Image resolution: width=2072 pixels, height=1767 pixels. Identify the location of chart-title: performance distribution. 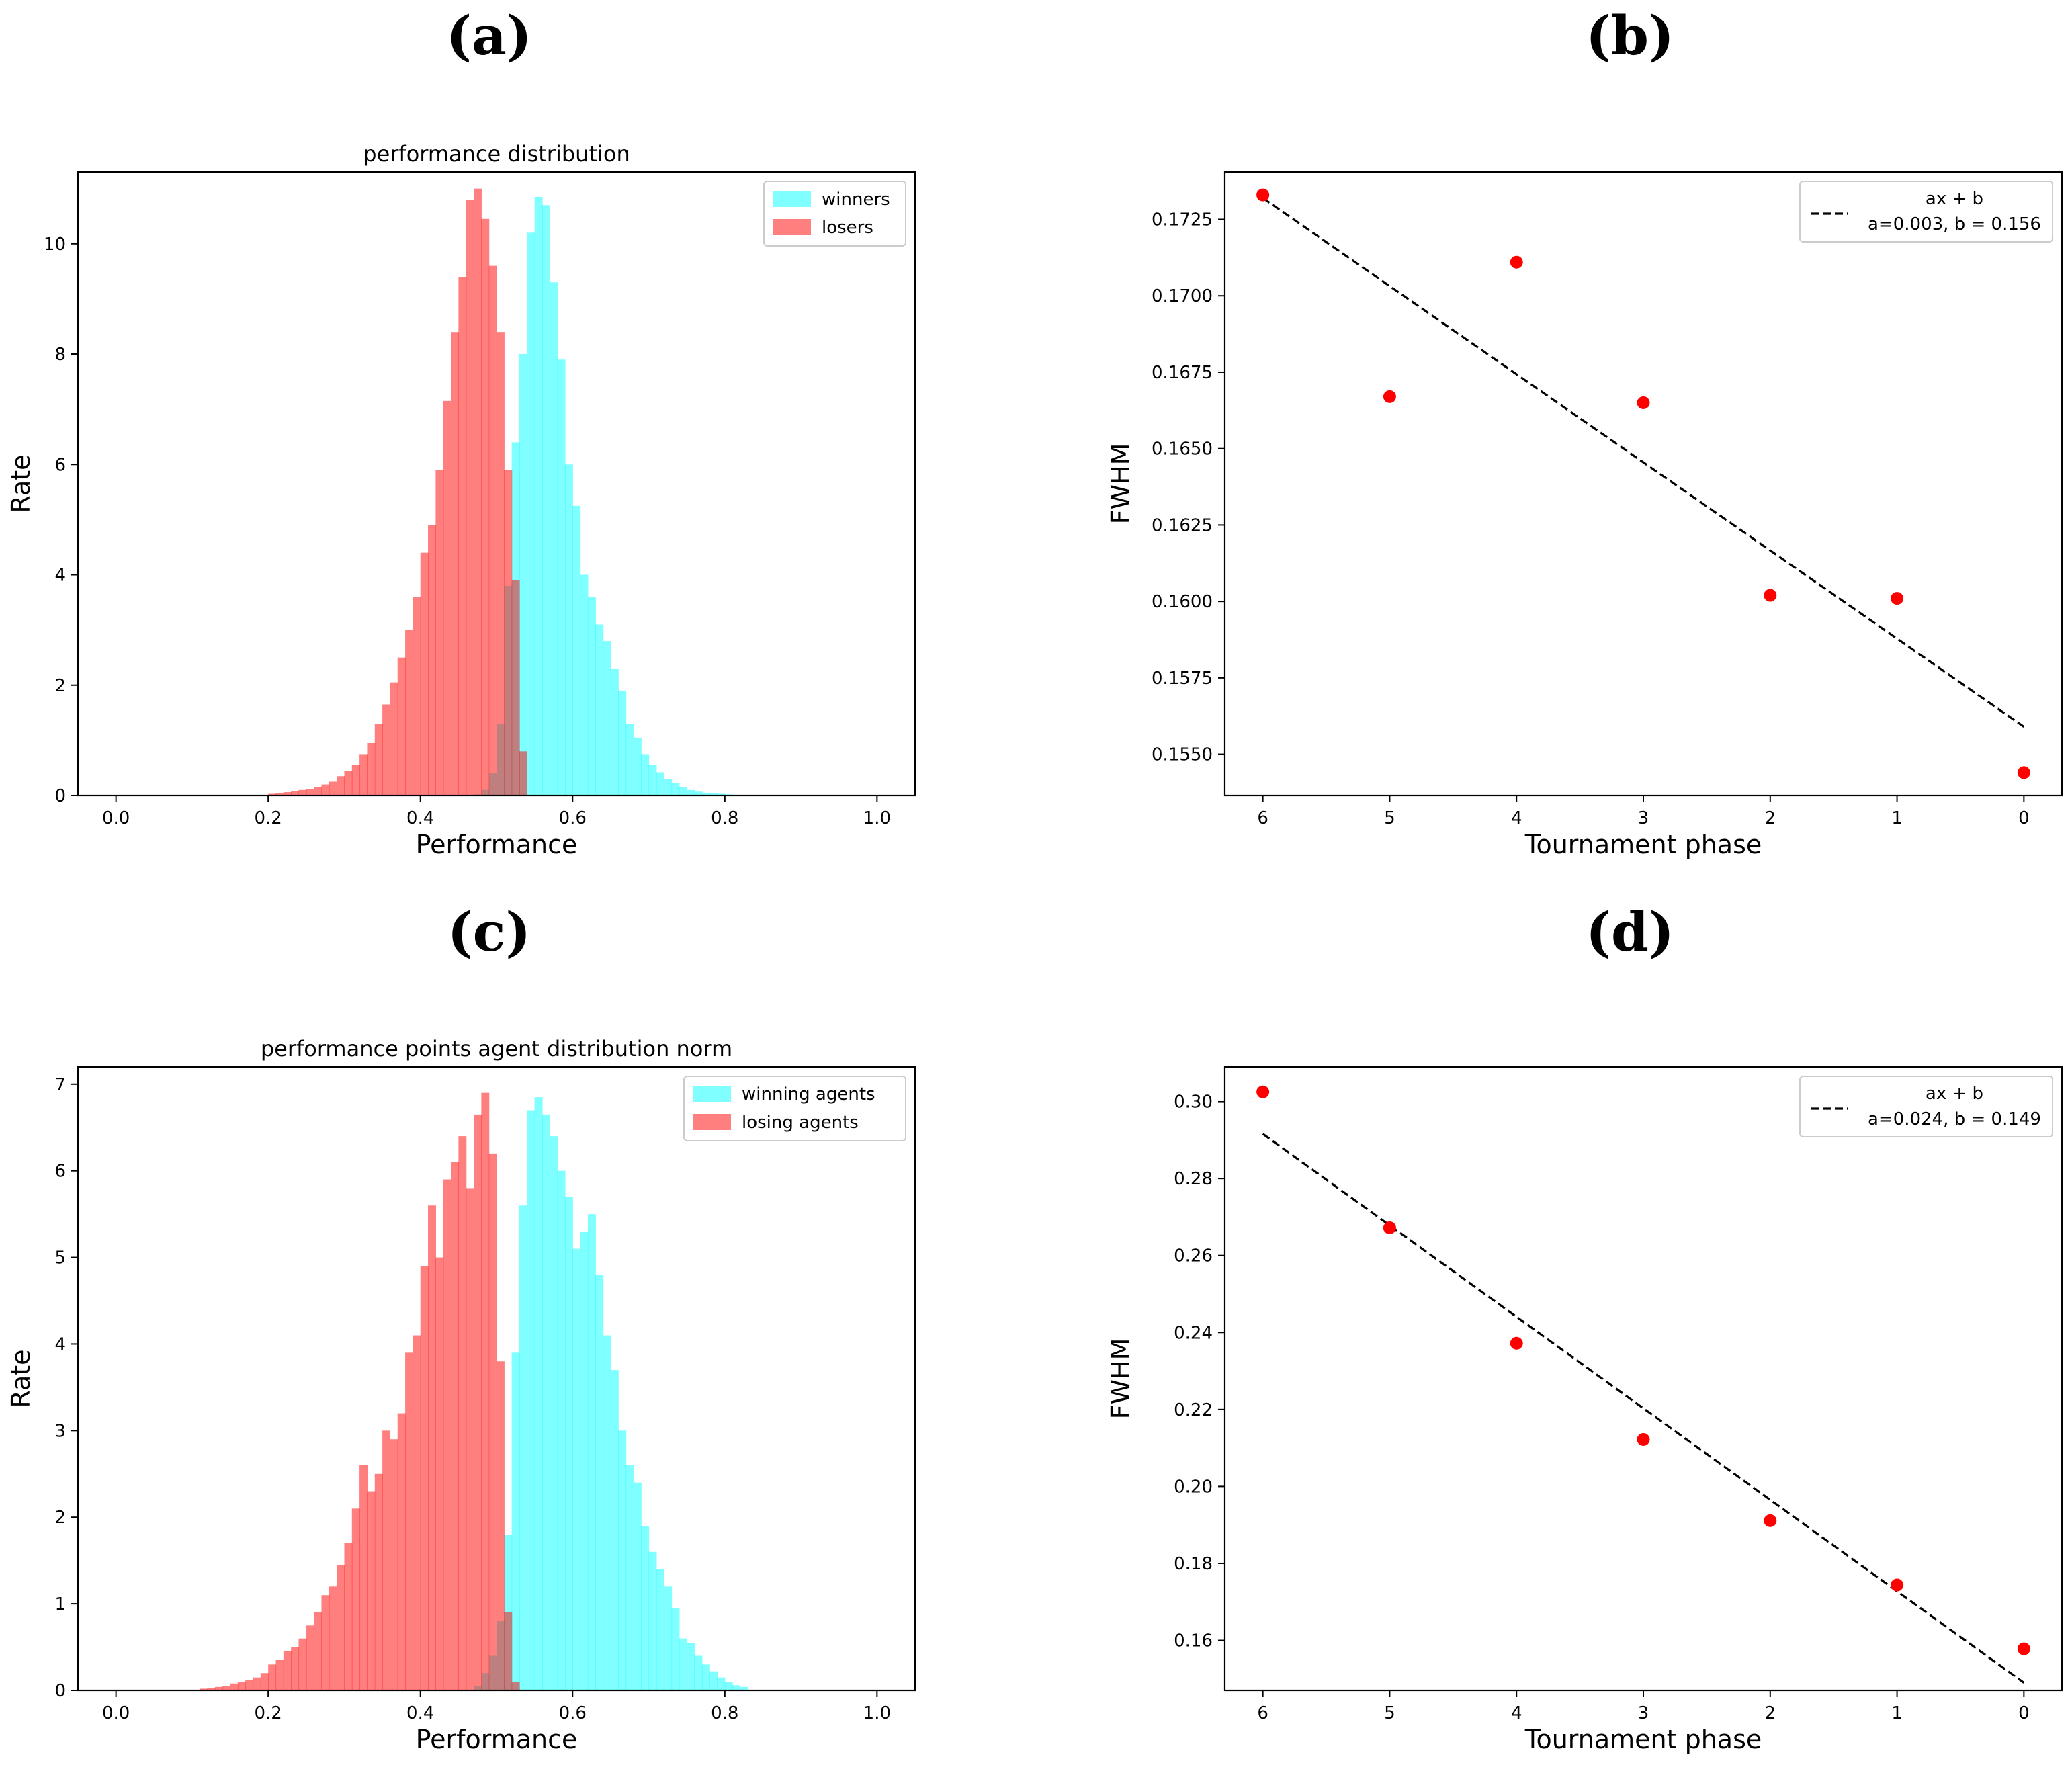
(496, 154).